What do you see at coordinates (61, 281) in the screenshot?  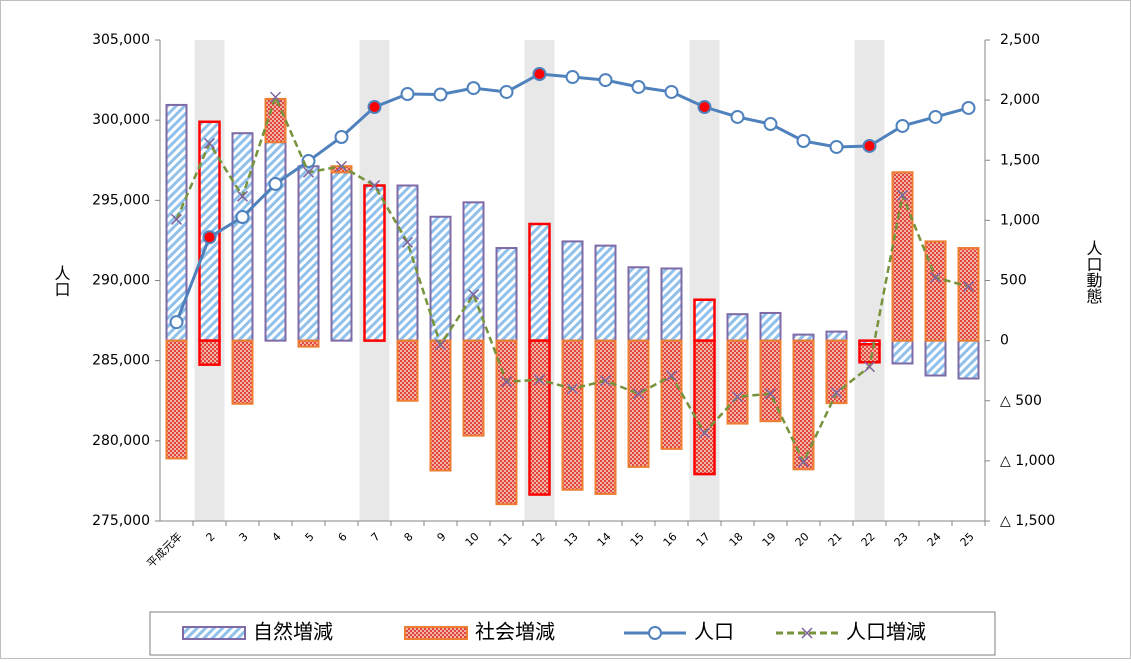 I see `y-axis-title: 人口` at bounding box center [61, 281].